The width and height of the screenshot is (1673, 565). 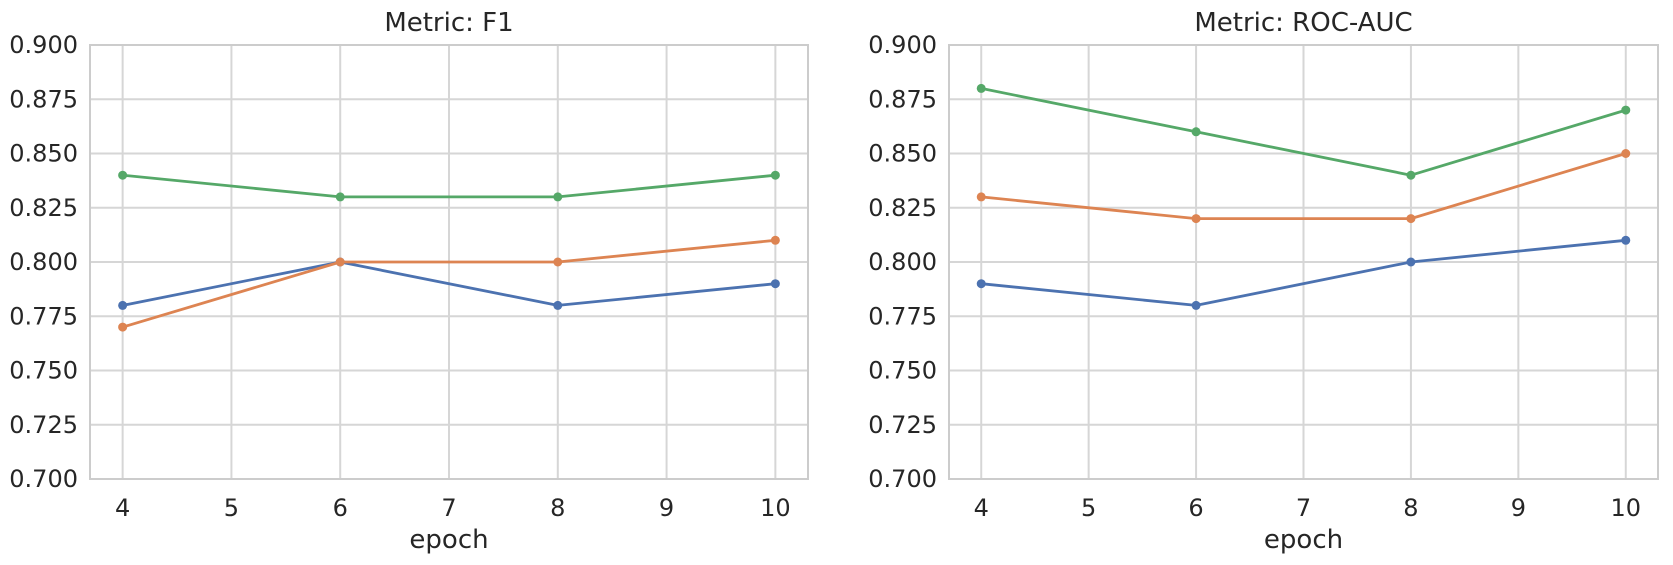 I want to click on chart-title: Metric: ROC-AUC, so click(x=1303, y=23).